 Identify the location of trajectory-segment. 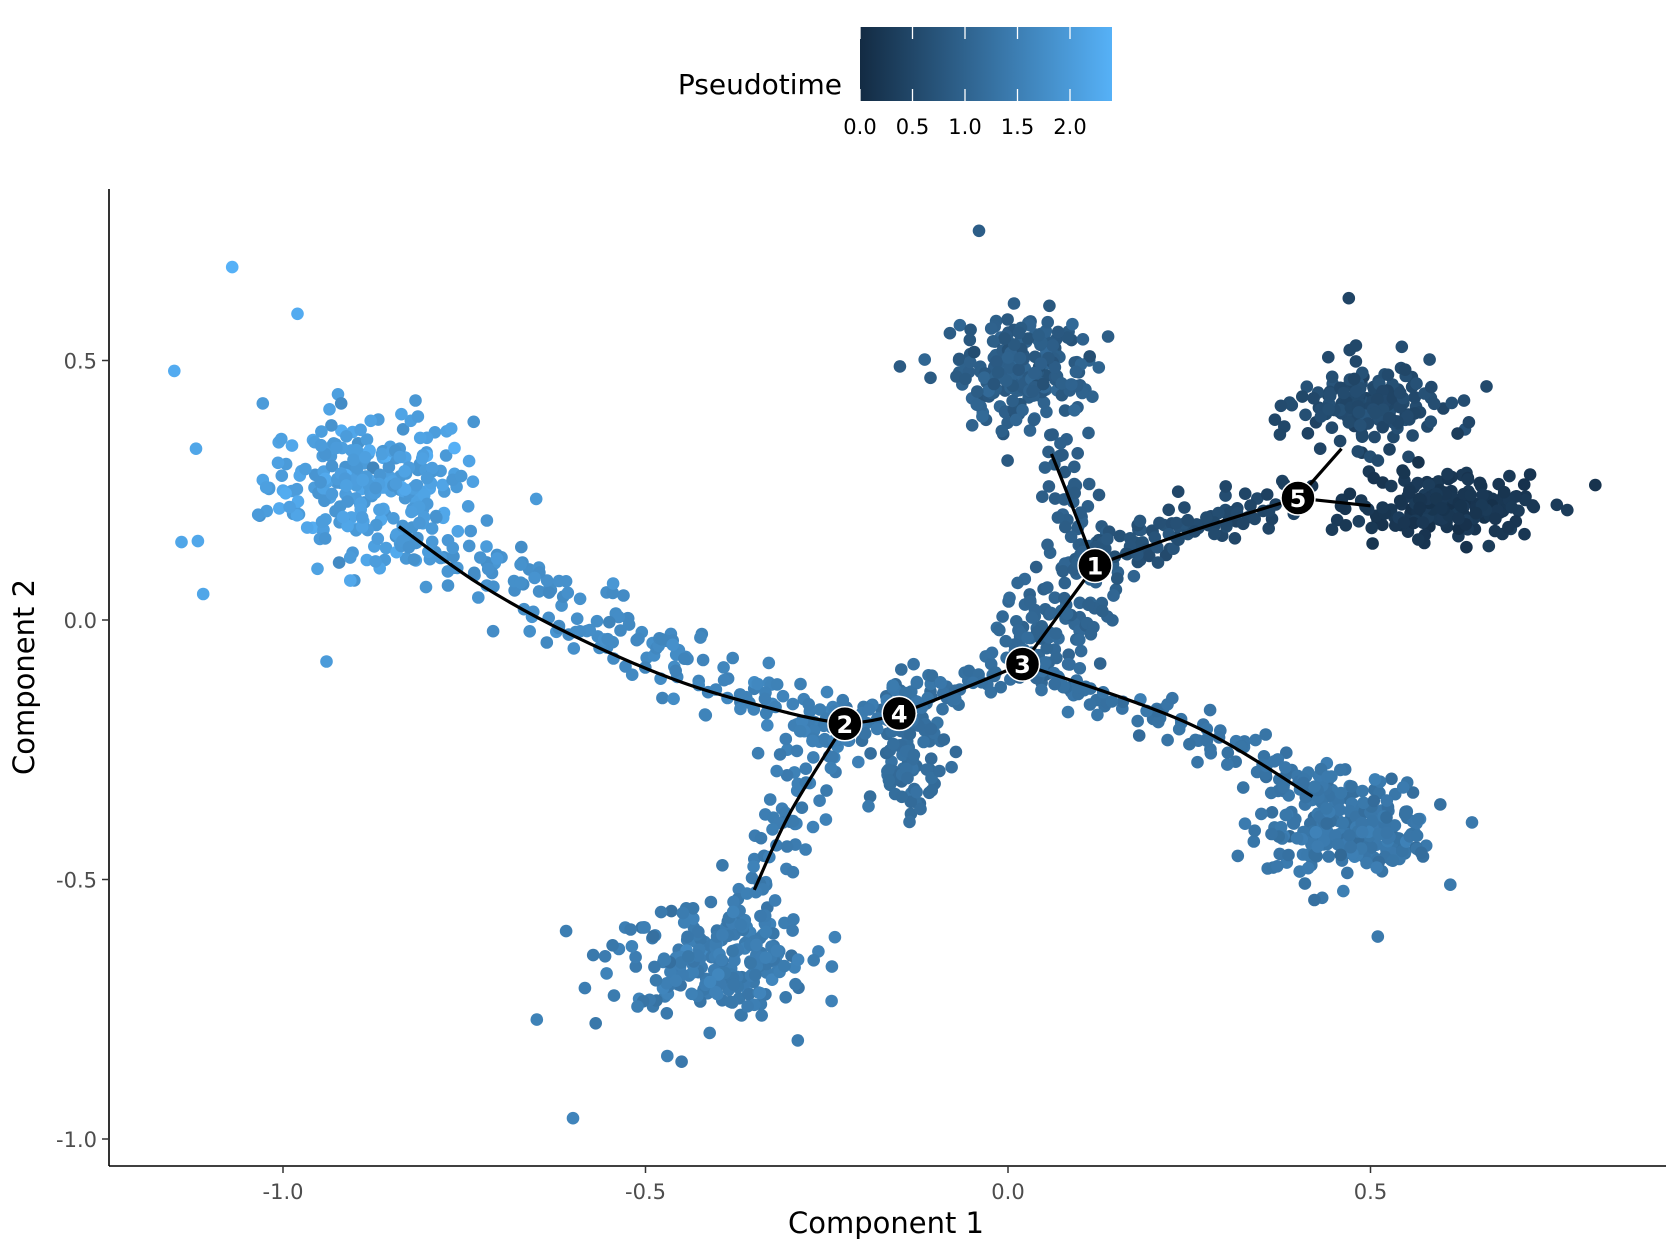
(622, 625).